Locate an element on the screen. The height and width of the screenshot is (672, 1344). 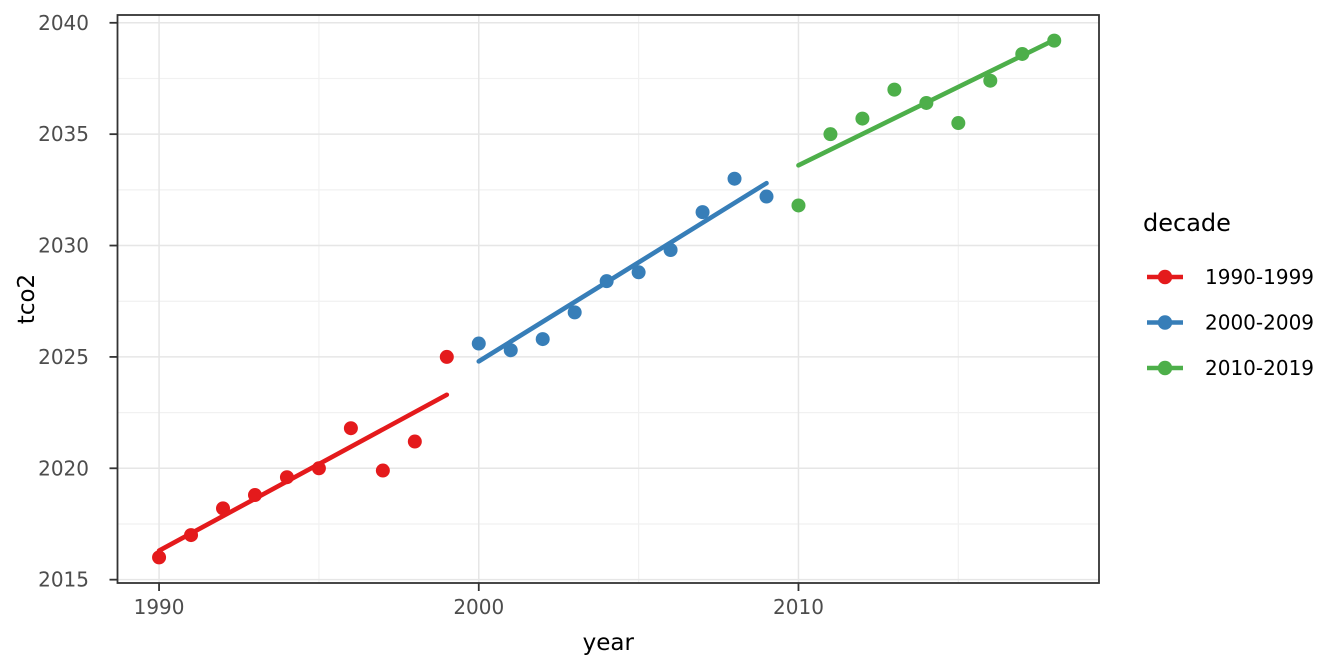
legend-label: 2000-2009 is located at coordinates (1259, 323).